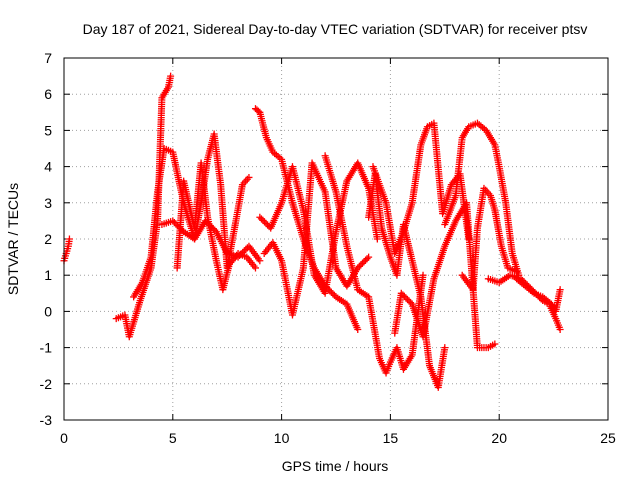  Describe the element at coordinates (608, 438) in the screenshot. I see `x-tick-label: 25` at that location.